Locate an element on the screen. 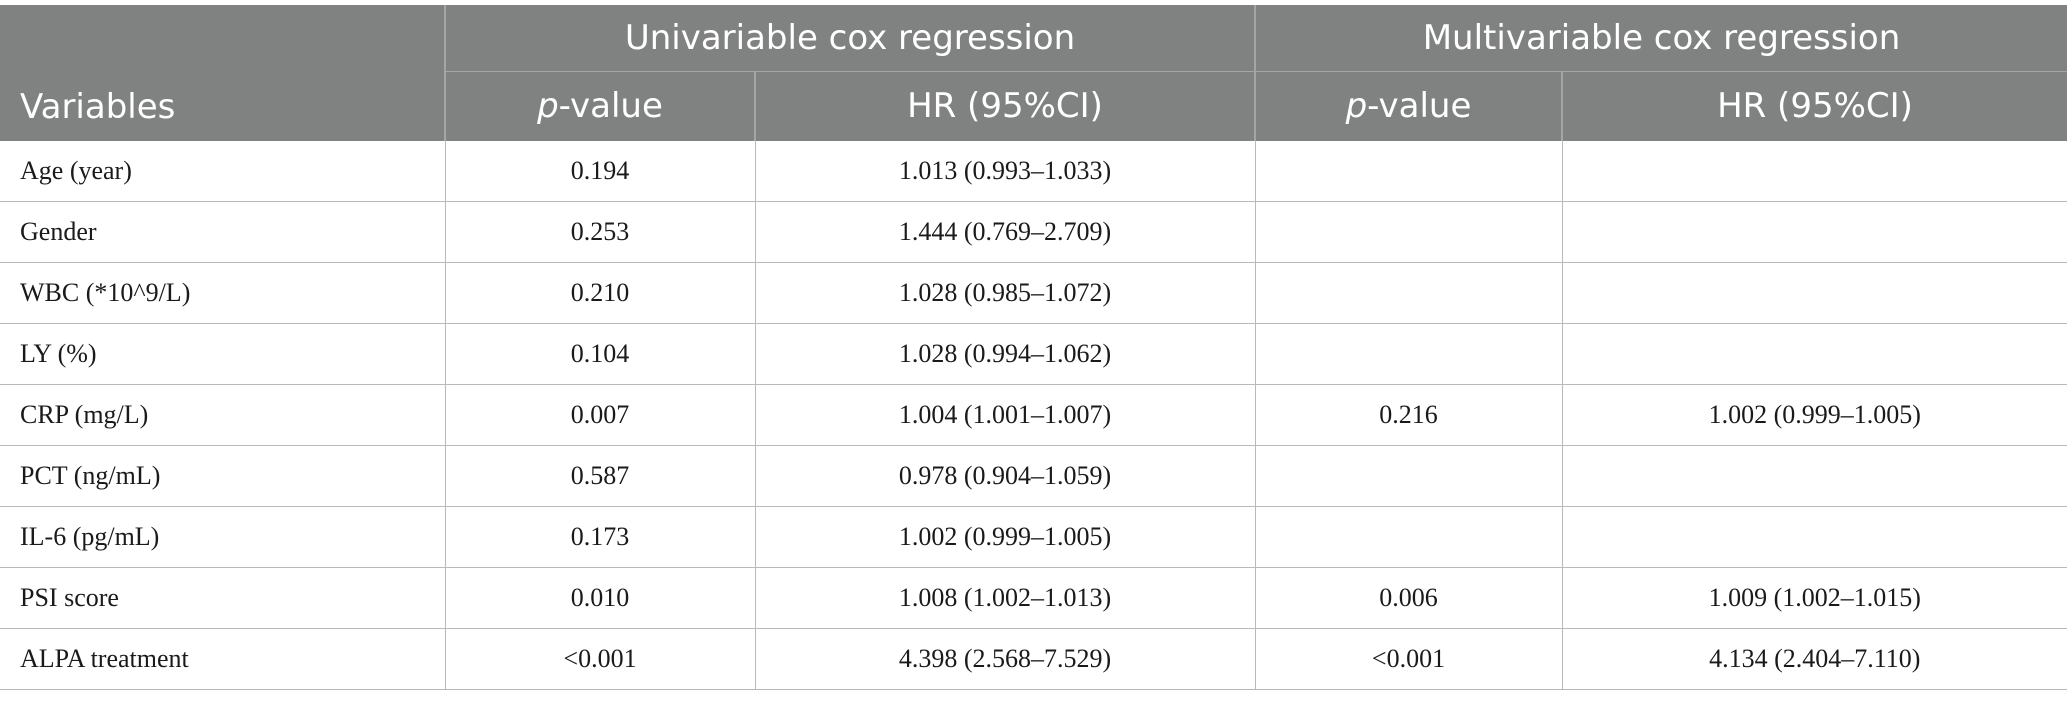 This screenshot has height=713, width=2067. variable-cell: ALPA treatment is located at coordinates (222, 659).